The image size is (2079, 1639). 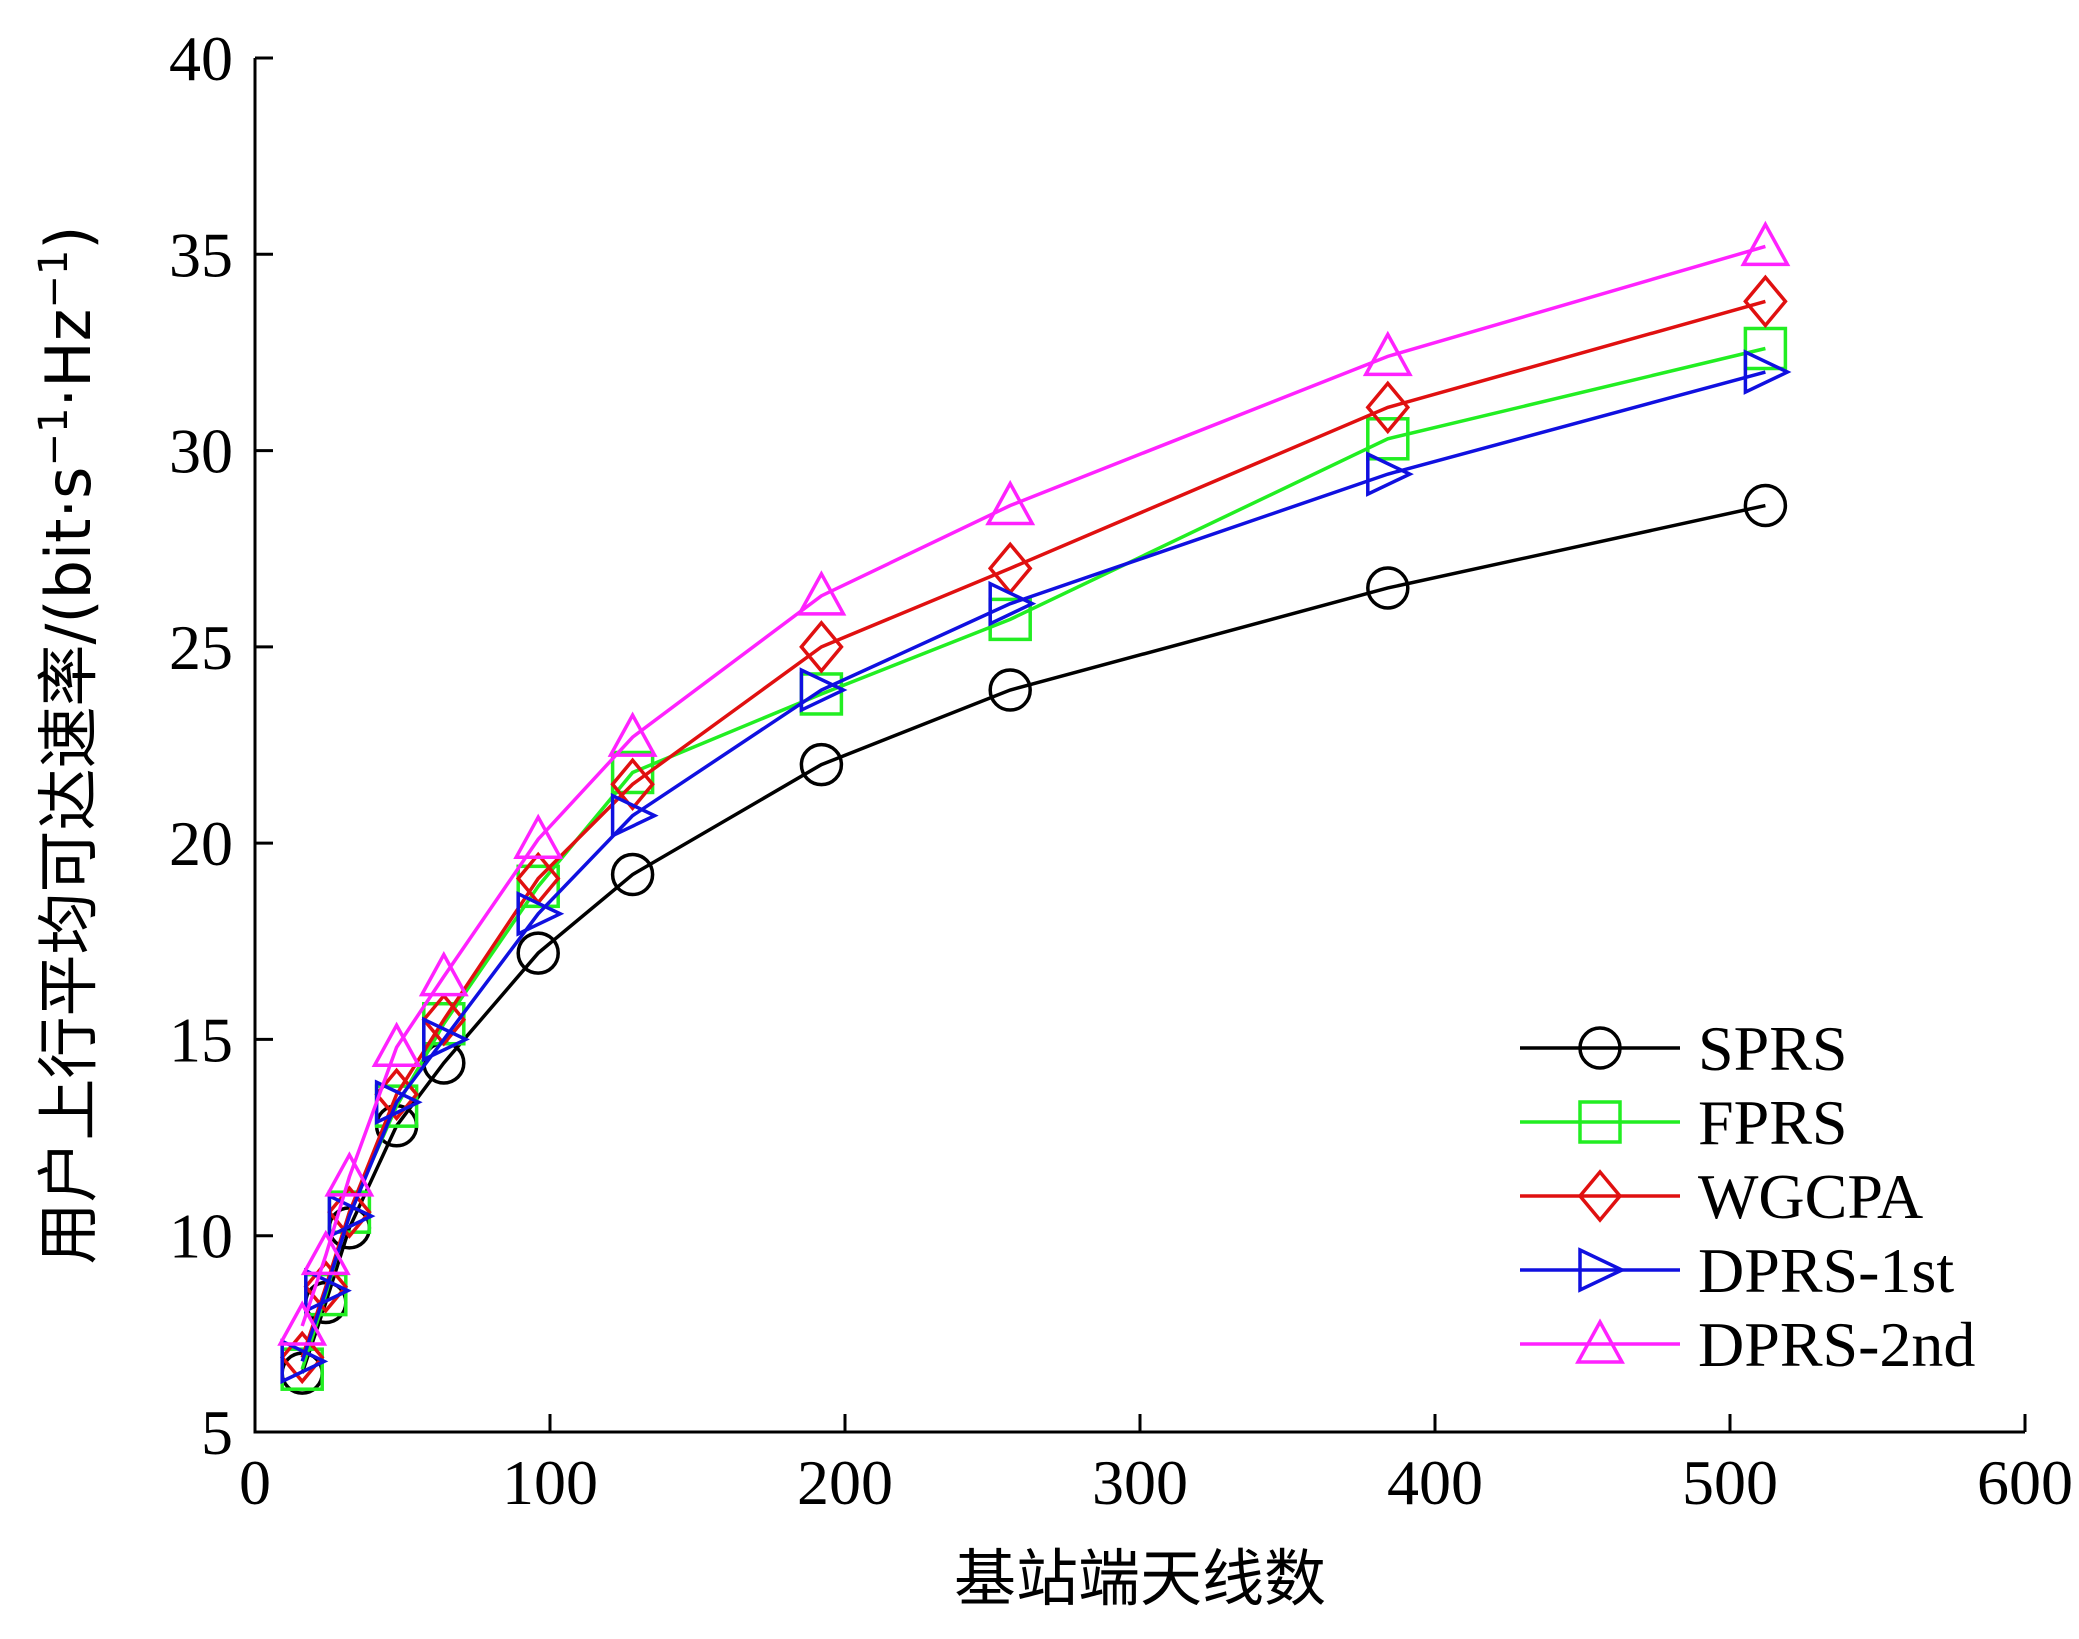 What do you see at coordinates (217, 1432) in the screenshot?
I see `y-tick-label: 5` at bounding box center [217, 1432].